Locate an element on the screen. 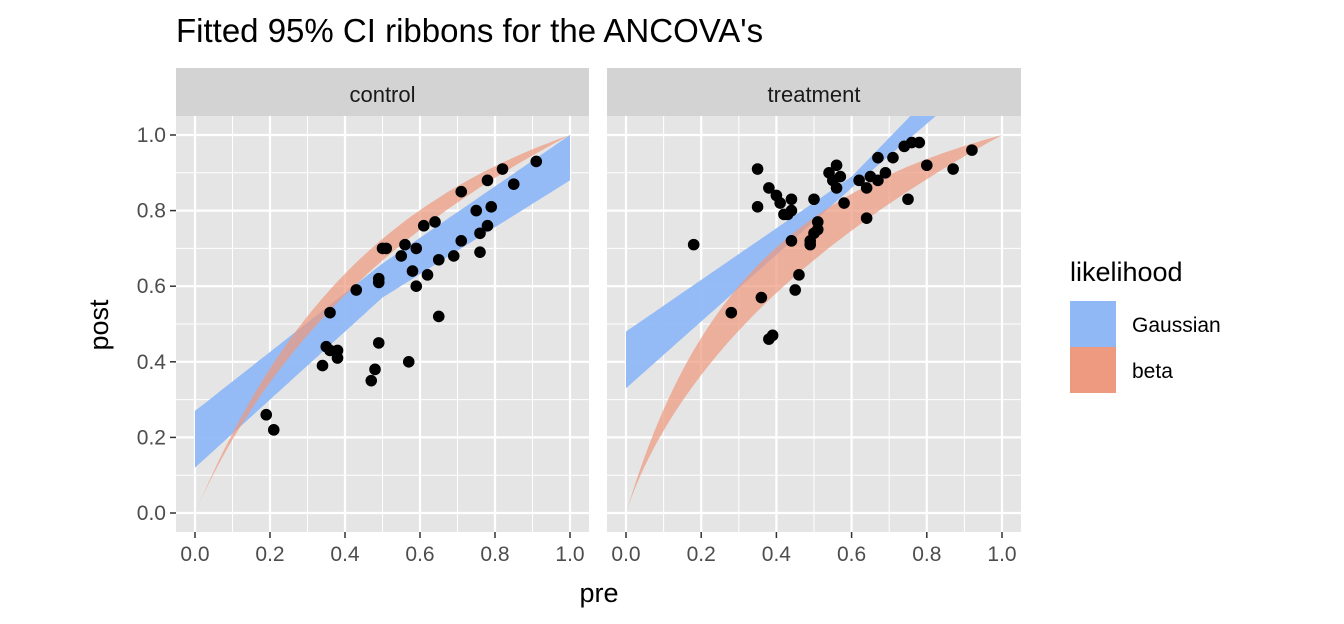 The width and height of the screenshot is (1344, 624). y-tick-label: 0.0 is located at coordinates (151, 513).